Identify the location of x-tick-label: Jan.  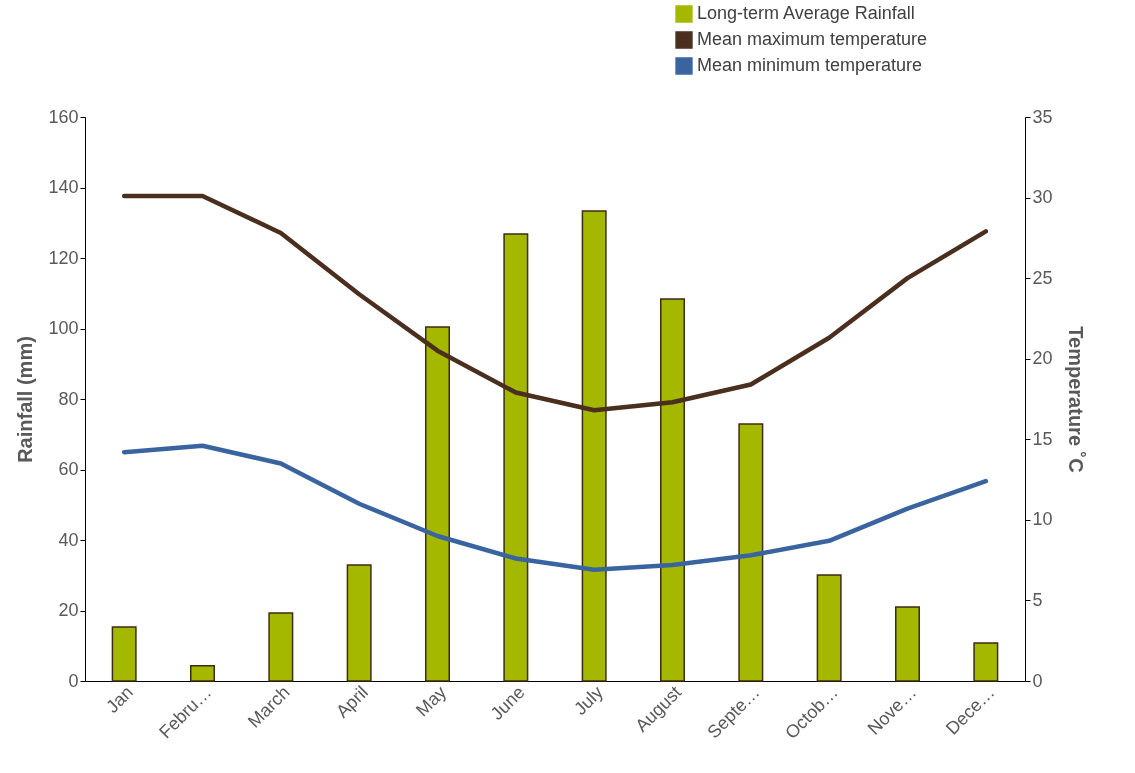
(119, 699).